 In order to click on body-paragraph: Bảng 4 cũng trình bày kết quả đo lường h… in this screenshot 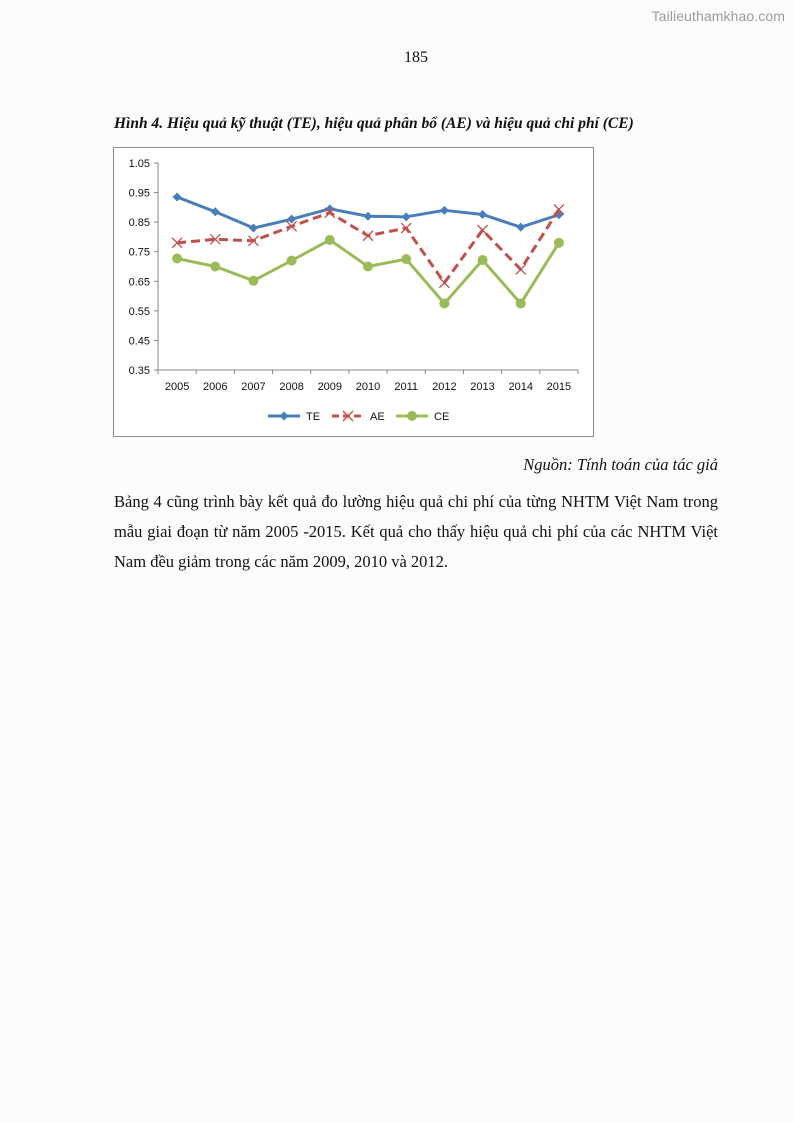, I will do `click(416, 531)`.